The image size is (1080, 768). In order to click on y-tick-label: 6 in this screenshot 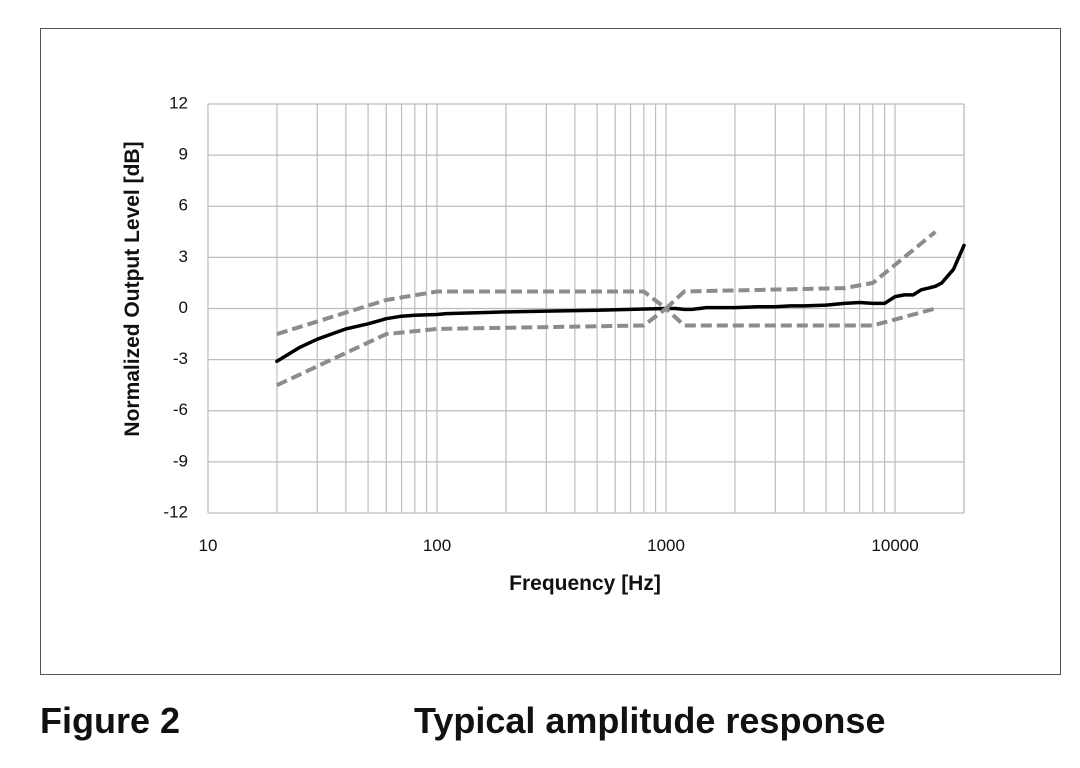, I will do `click(183, 205)`.